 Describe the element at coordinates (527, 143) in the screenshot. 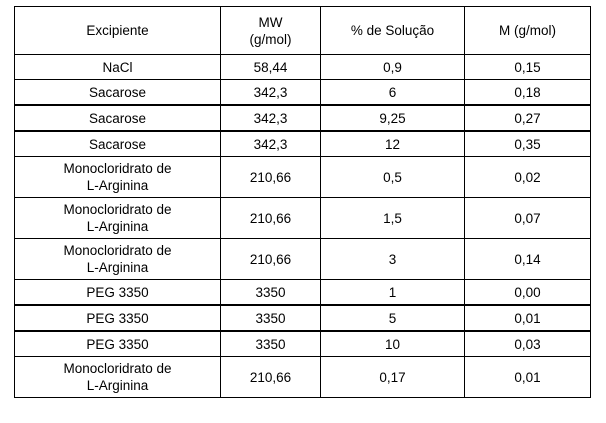

I see `cell-m: 0,35` at that location.